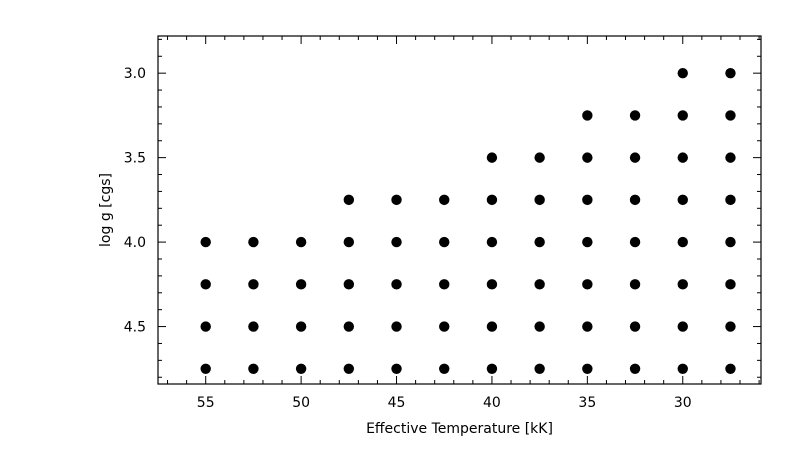 The image size is (794, 454). Describe the element at coordinates (459, 429) in the screenshot. I see `x-axis-label: Effective Temperature [kK]` at that location.